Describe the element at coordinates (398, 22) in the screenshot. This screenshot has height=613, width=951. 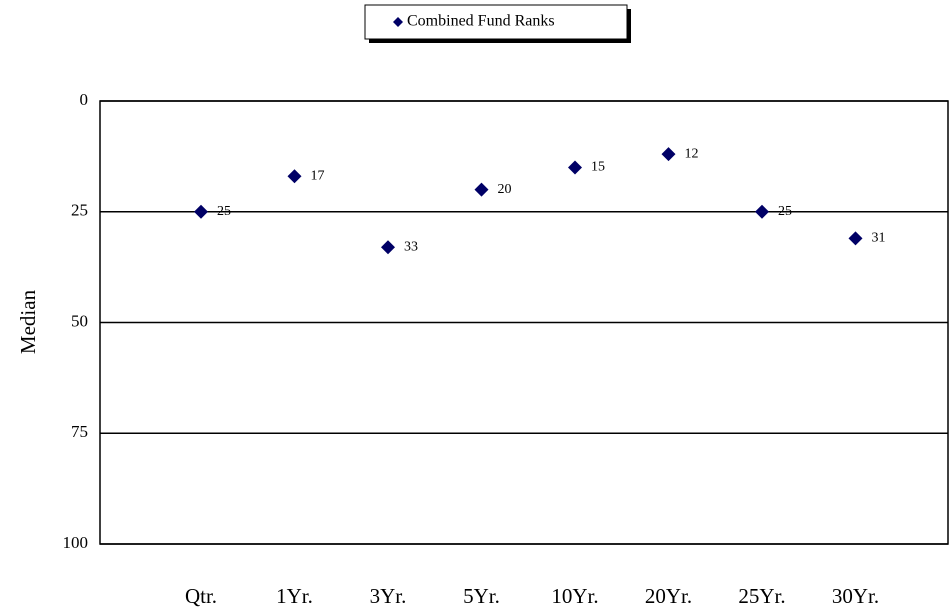
I see `legend-marker` at that location.